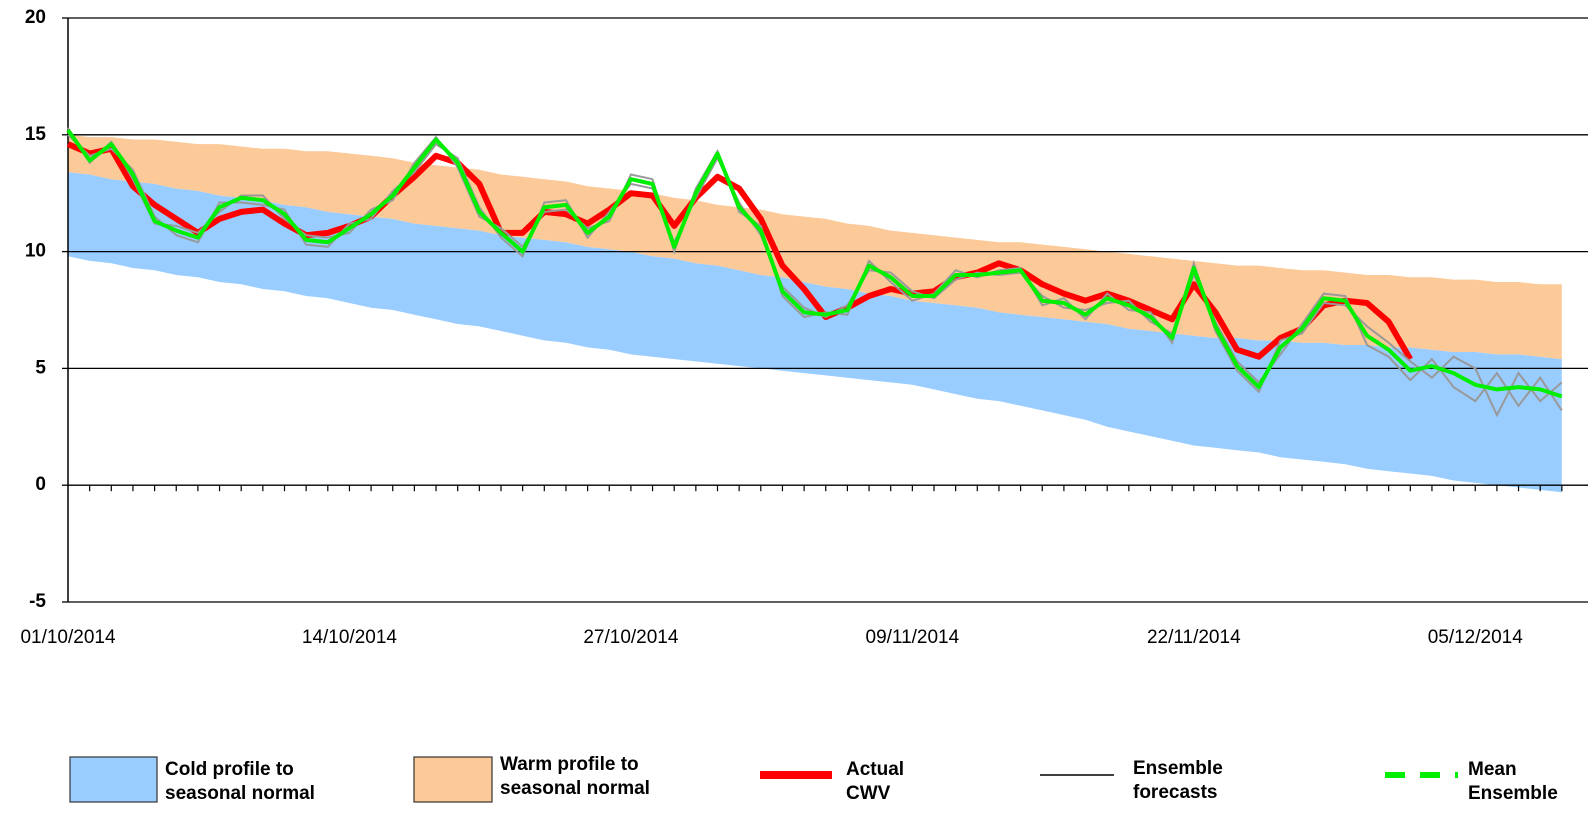 The height and width of the screenshot is (817, 1588). I want to click on x-tick-label: 01/10/2014, so click(68, 637).